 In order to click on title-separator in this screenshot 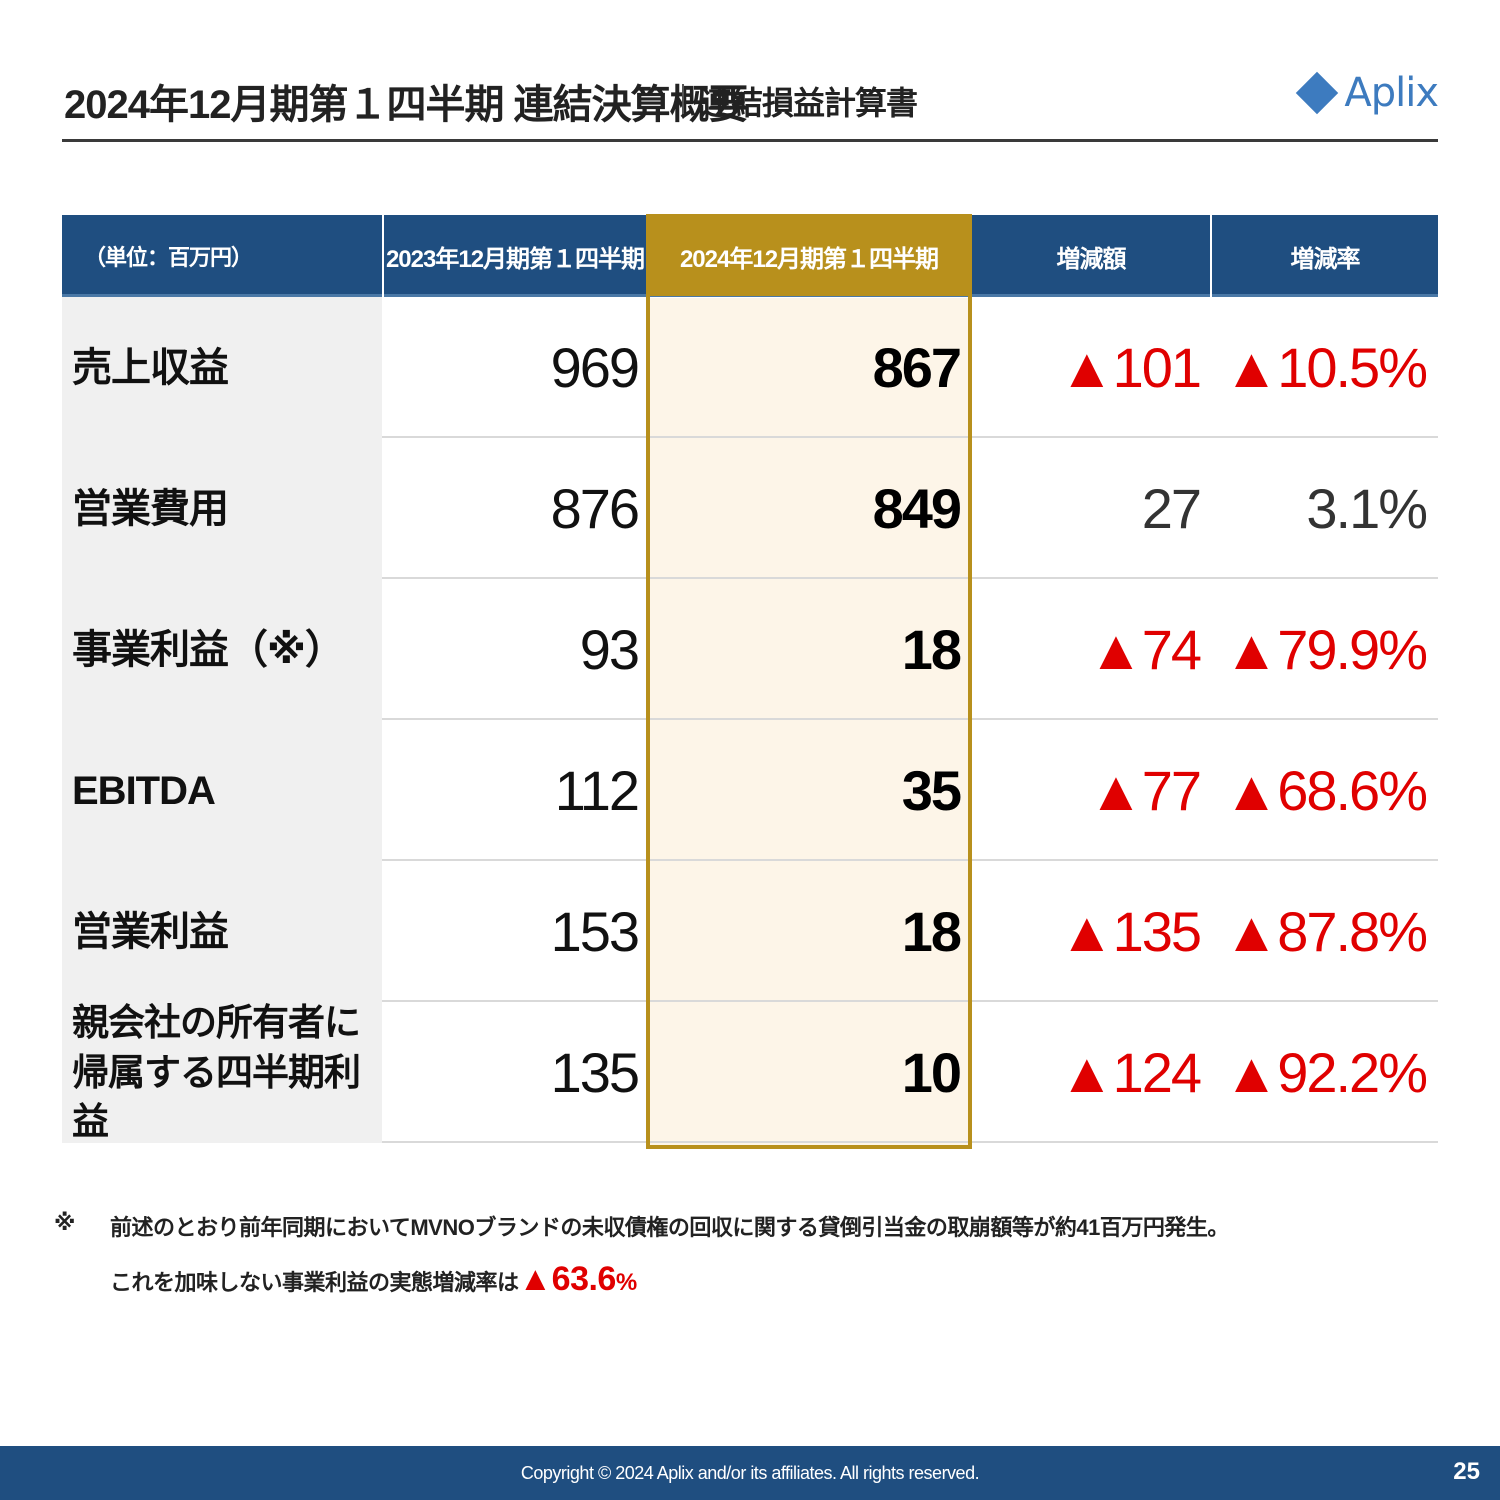, I will do `click(683, 99)`.